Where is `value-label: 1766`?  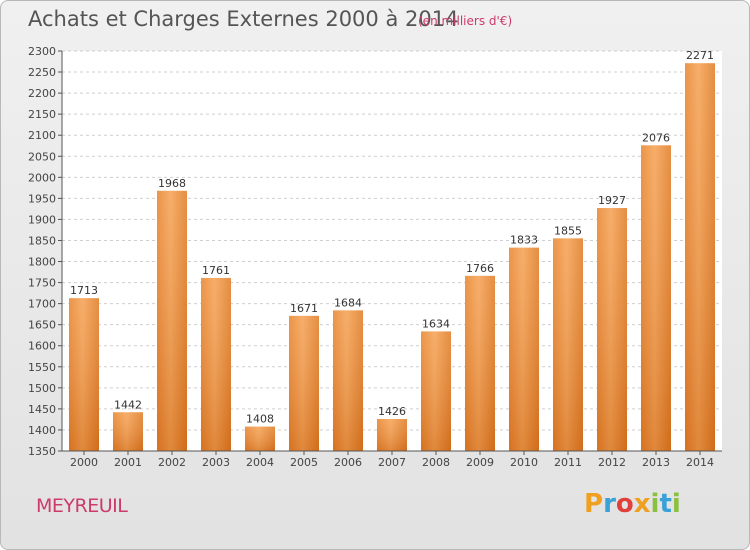 value-label: 1766 is located at coordinates (480, 268).